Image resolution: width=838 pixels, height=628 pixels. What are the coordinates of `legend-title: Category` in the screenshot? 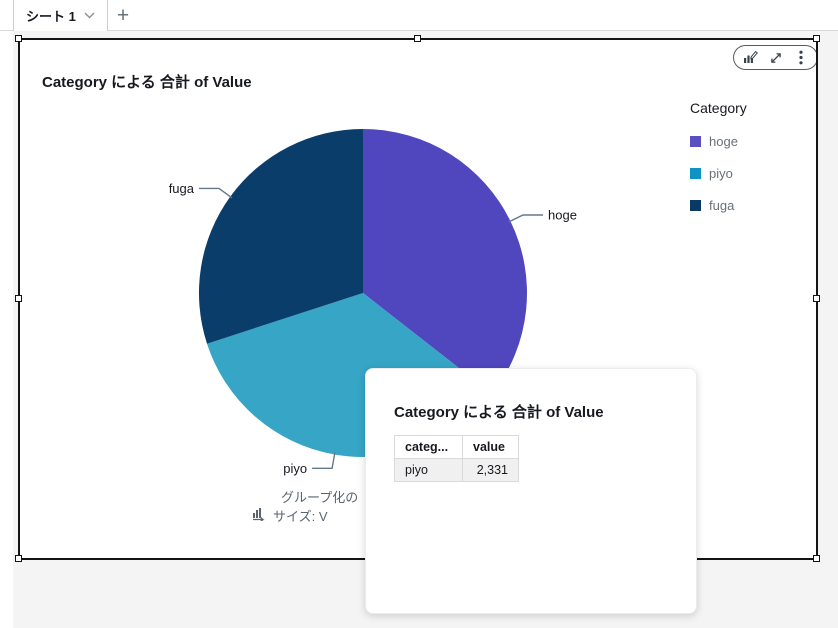 It's located at (718, 108).